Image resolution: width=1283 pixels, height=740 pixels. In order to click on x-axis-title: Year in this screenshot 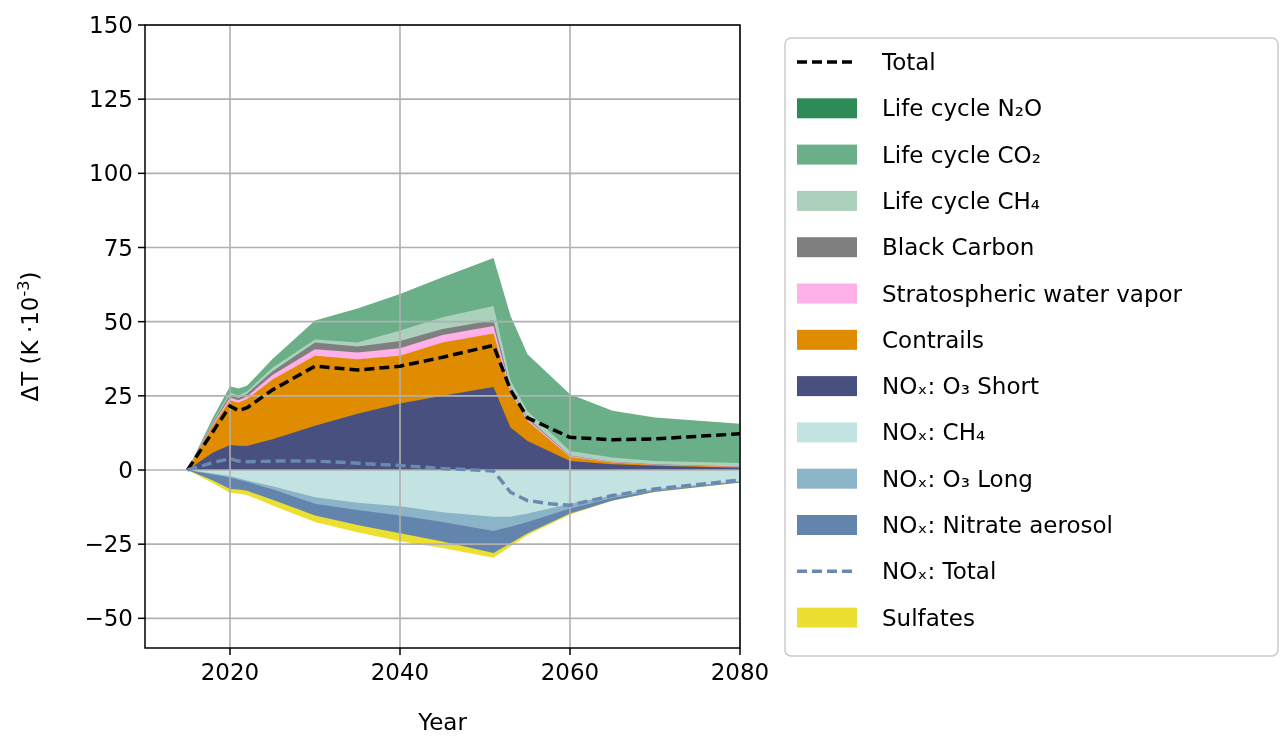, I will do `click(442, 722)`.